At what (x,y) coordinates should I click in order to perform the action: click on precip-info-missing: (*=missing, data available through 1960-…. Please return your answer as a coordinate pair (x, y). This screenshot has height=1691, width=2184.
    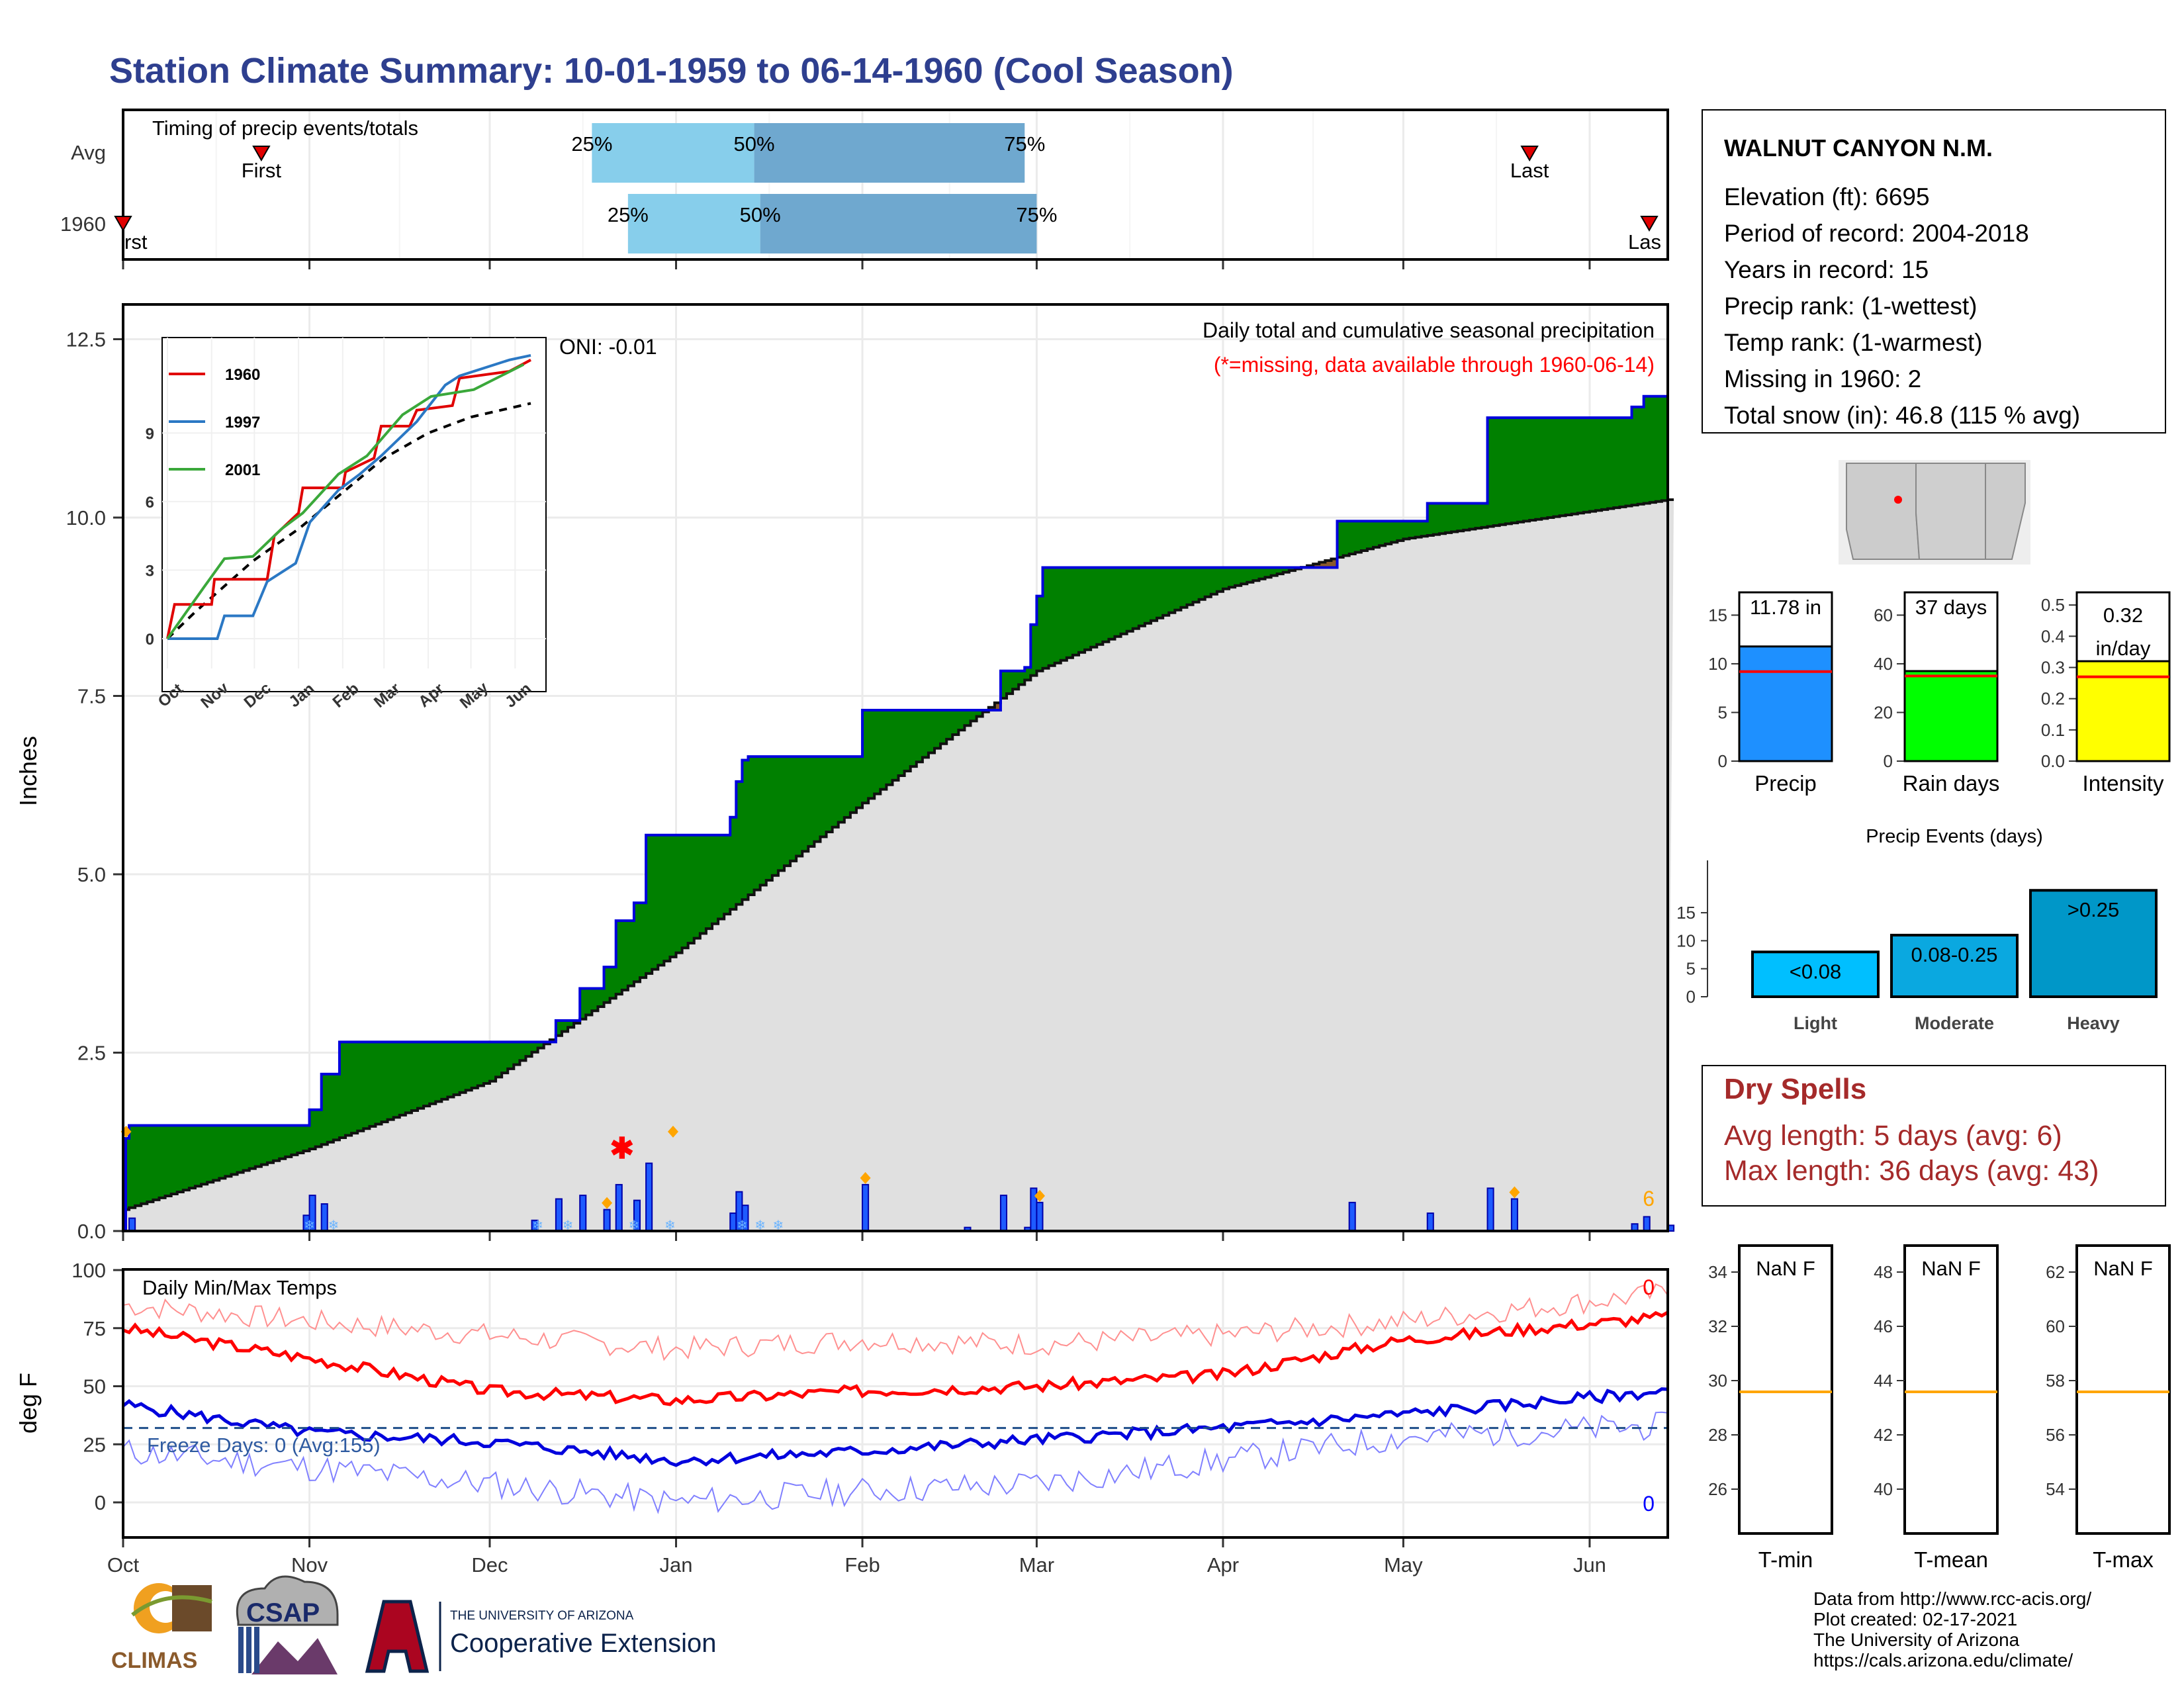
    Looking at the image, I should click on (1434, 365).